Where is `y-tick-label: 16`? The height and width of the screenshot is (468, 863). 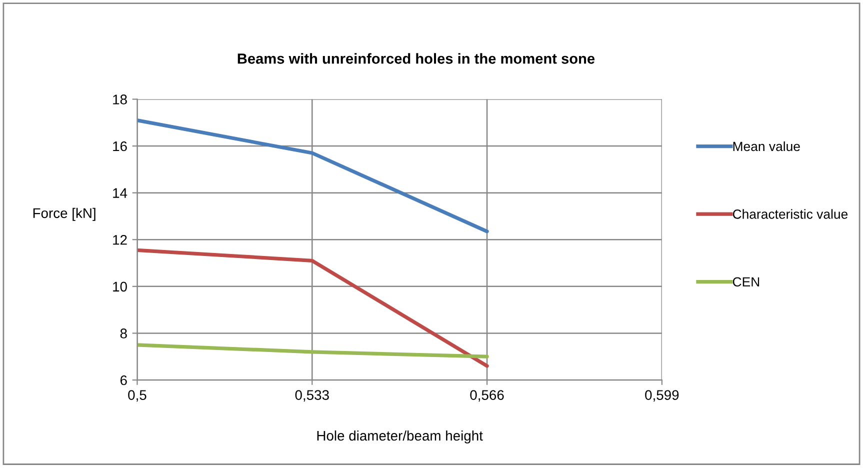
y-tick-label: 16 is located at coordinates (120, 146).